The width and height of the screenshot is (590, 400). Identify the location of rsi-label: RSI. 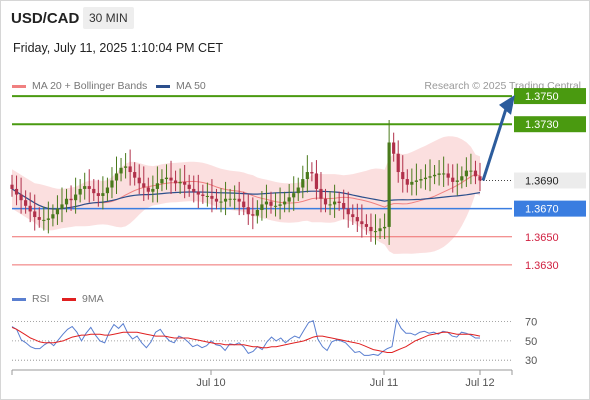
(41, 299).